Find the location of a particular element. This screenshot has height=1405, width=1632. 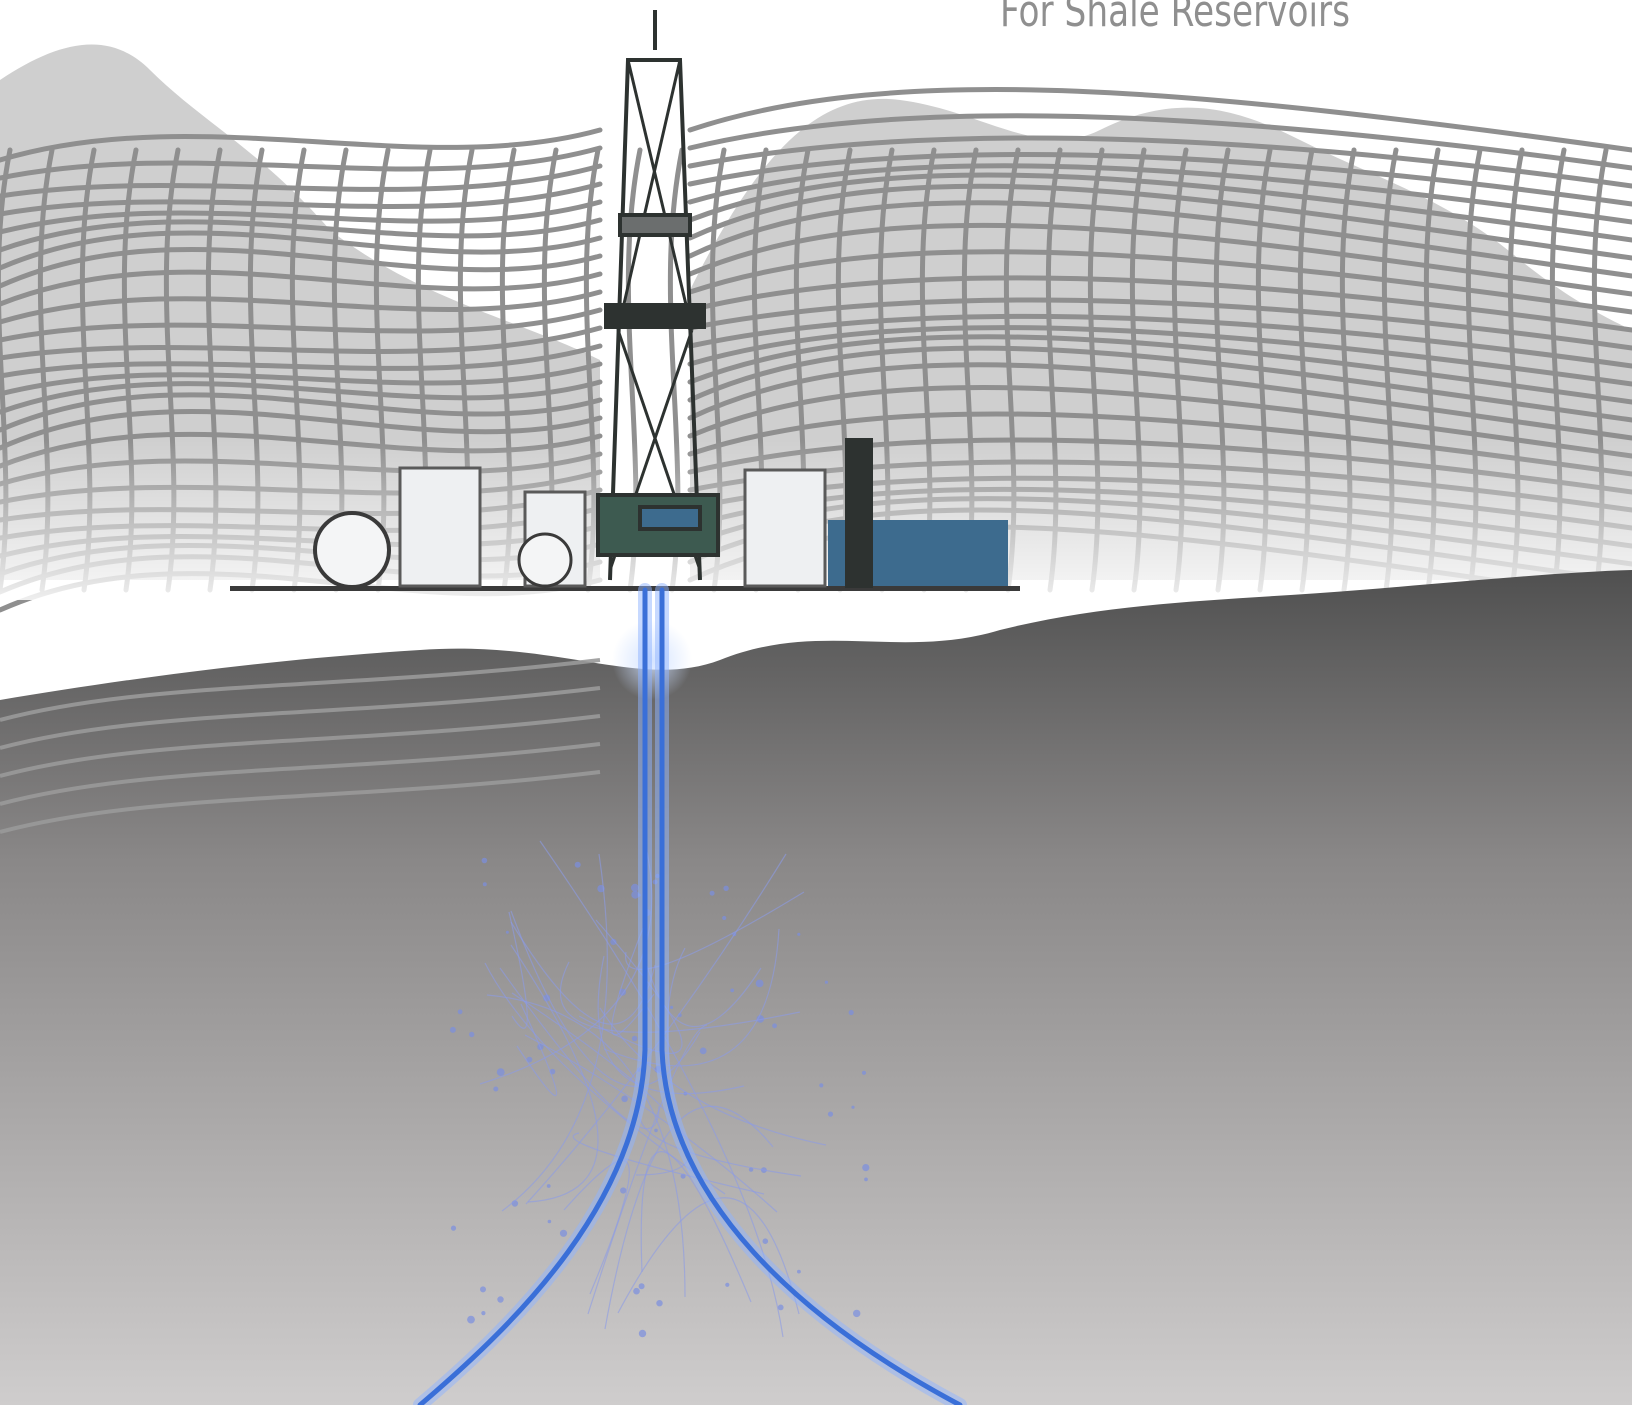

drilling-rig-icon is located at coordinates (658, 295).